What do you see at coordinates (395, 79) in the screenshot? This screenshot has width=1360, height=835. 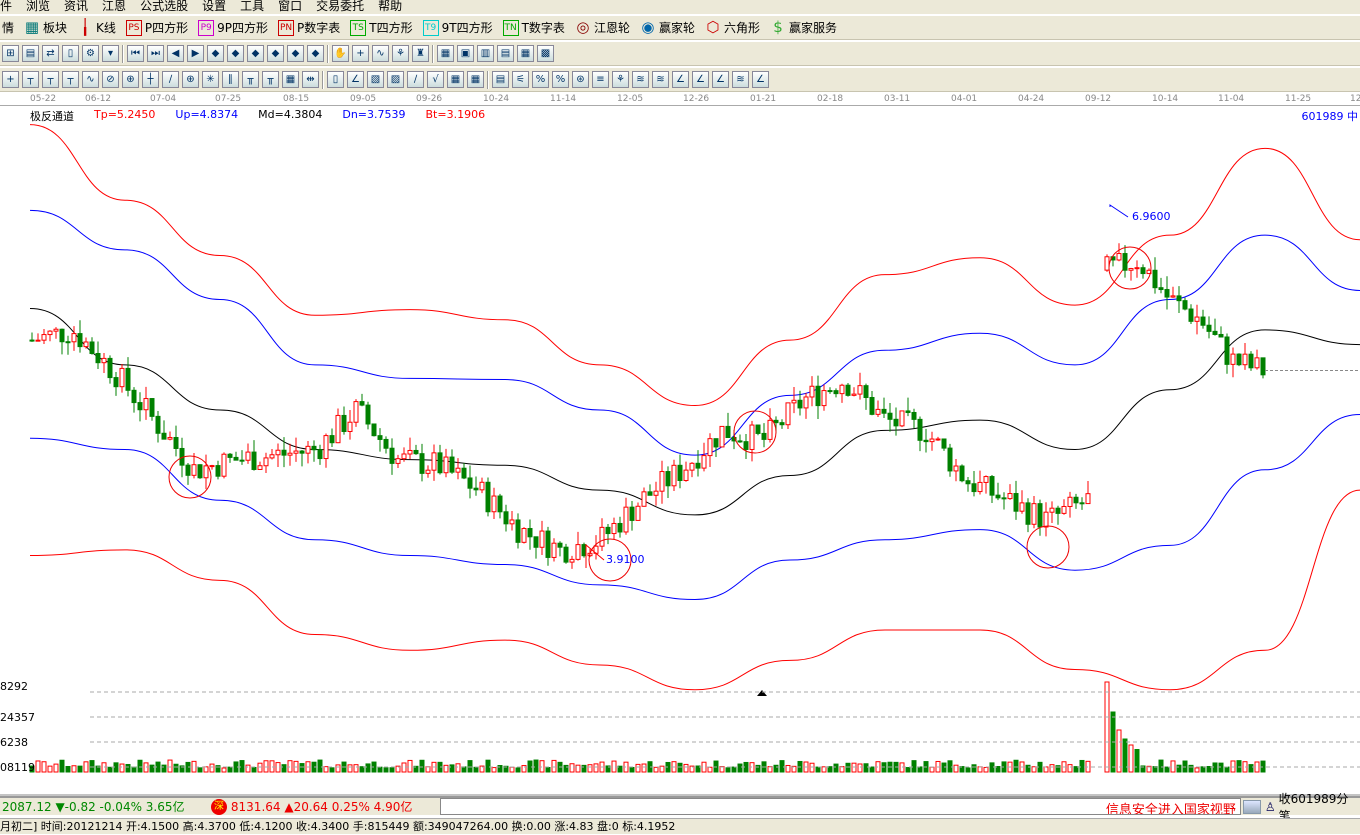 I see `tool-icon: ▨` at bounding box center [395, 79].